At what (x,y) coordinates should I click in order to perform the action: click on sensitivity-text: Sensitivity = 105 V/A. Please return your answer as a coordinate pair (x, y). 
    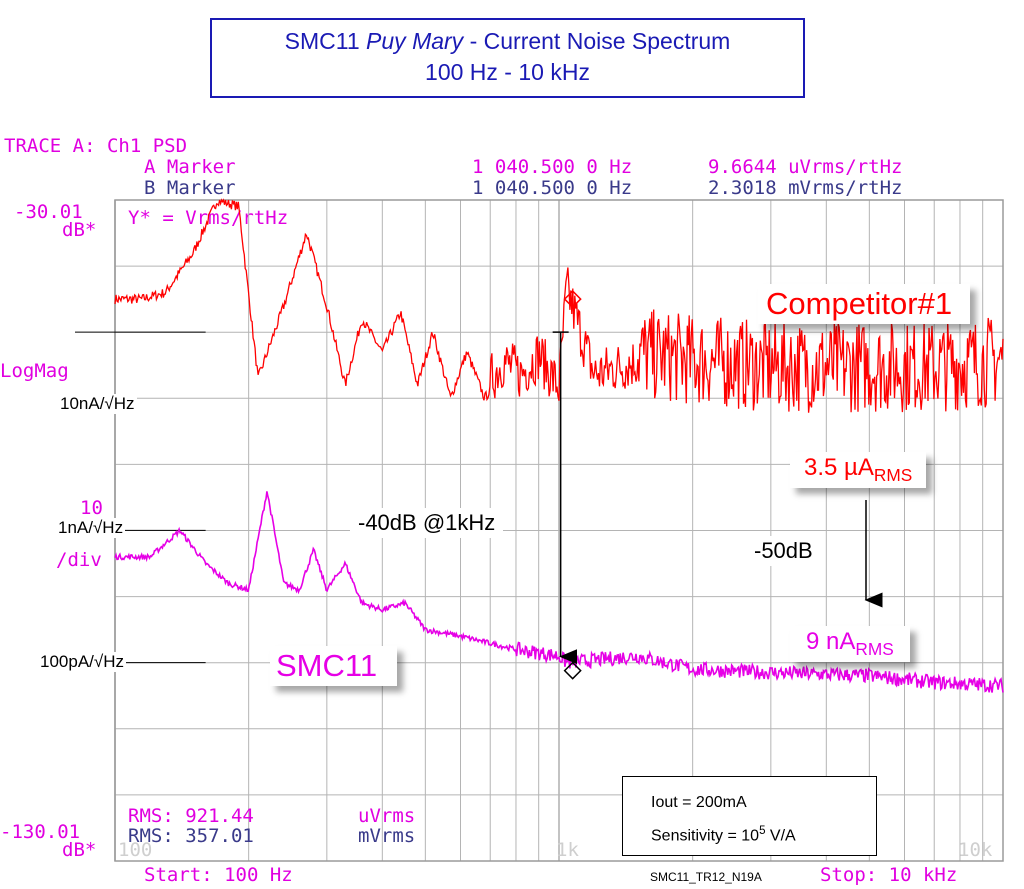
    Looking at the image, I should click on (723, 835).